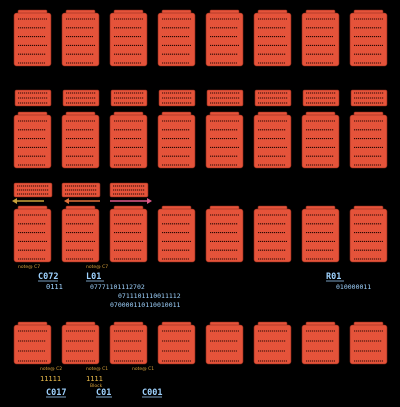  What do you see at coordinates (66, 201) in the screenshot?
I see `arrow-mid-head` at bounding box center [66, 201].